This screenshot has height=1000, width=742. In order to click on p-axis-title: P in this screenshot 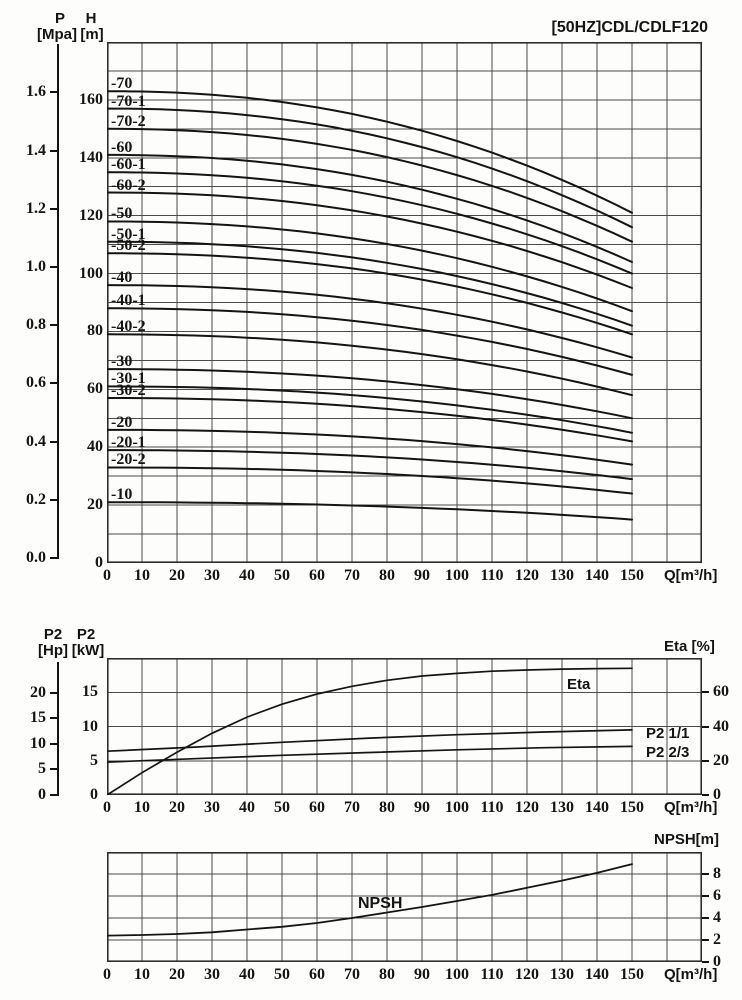, I will do `click(59, 18)`.